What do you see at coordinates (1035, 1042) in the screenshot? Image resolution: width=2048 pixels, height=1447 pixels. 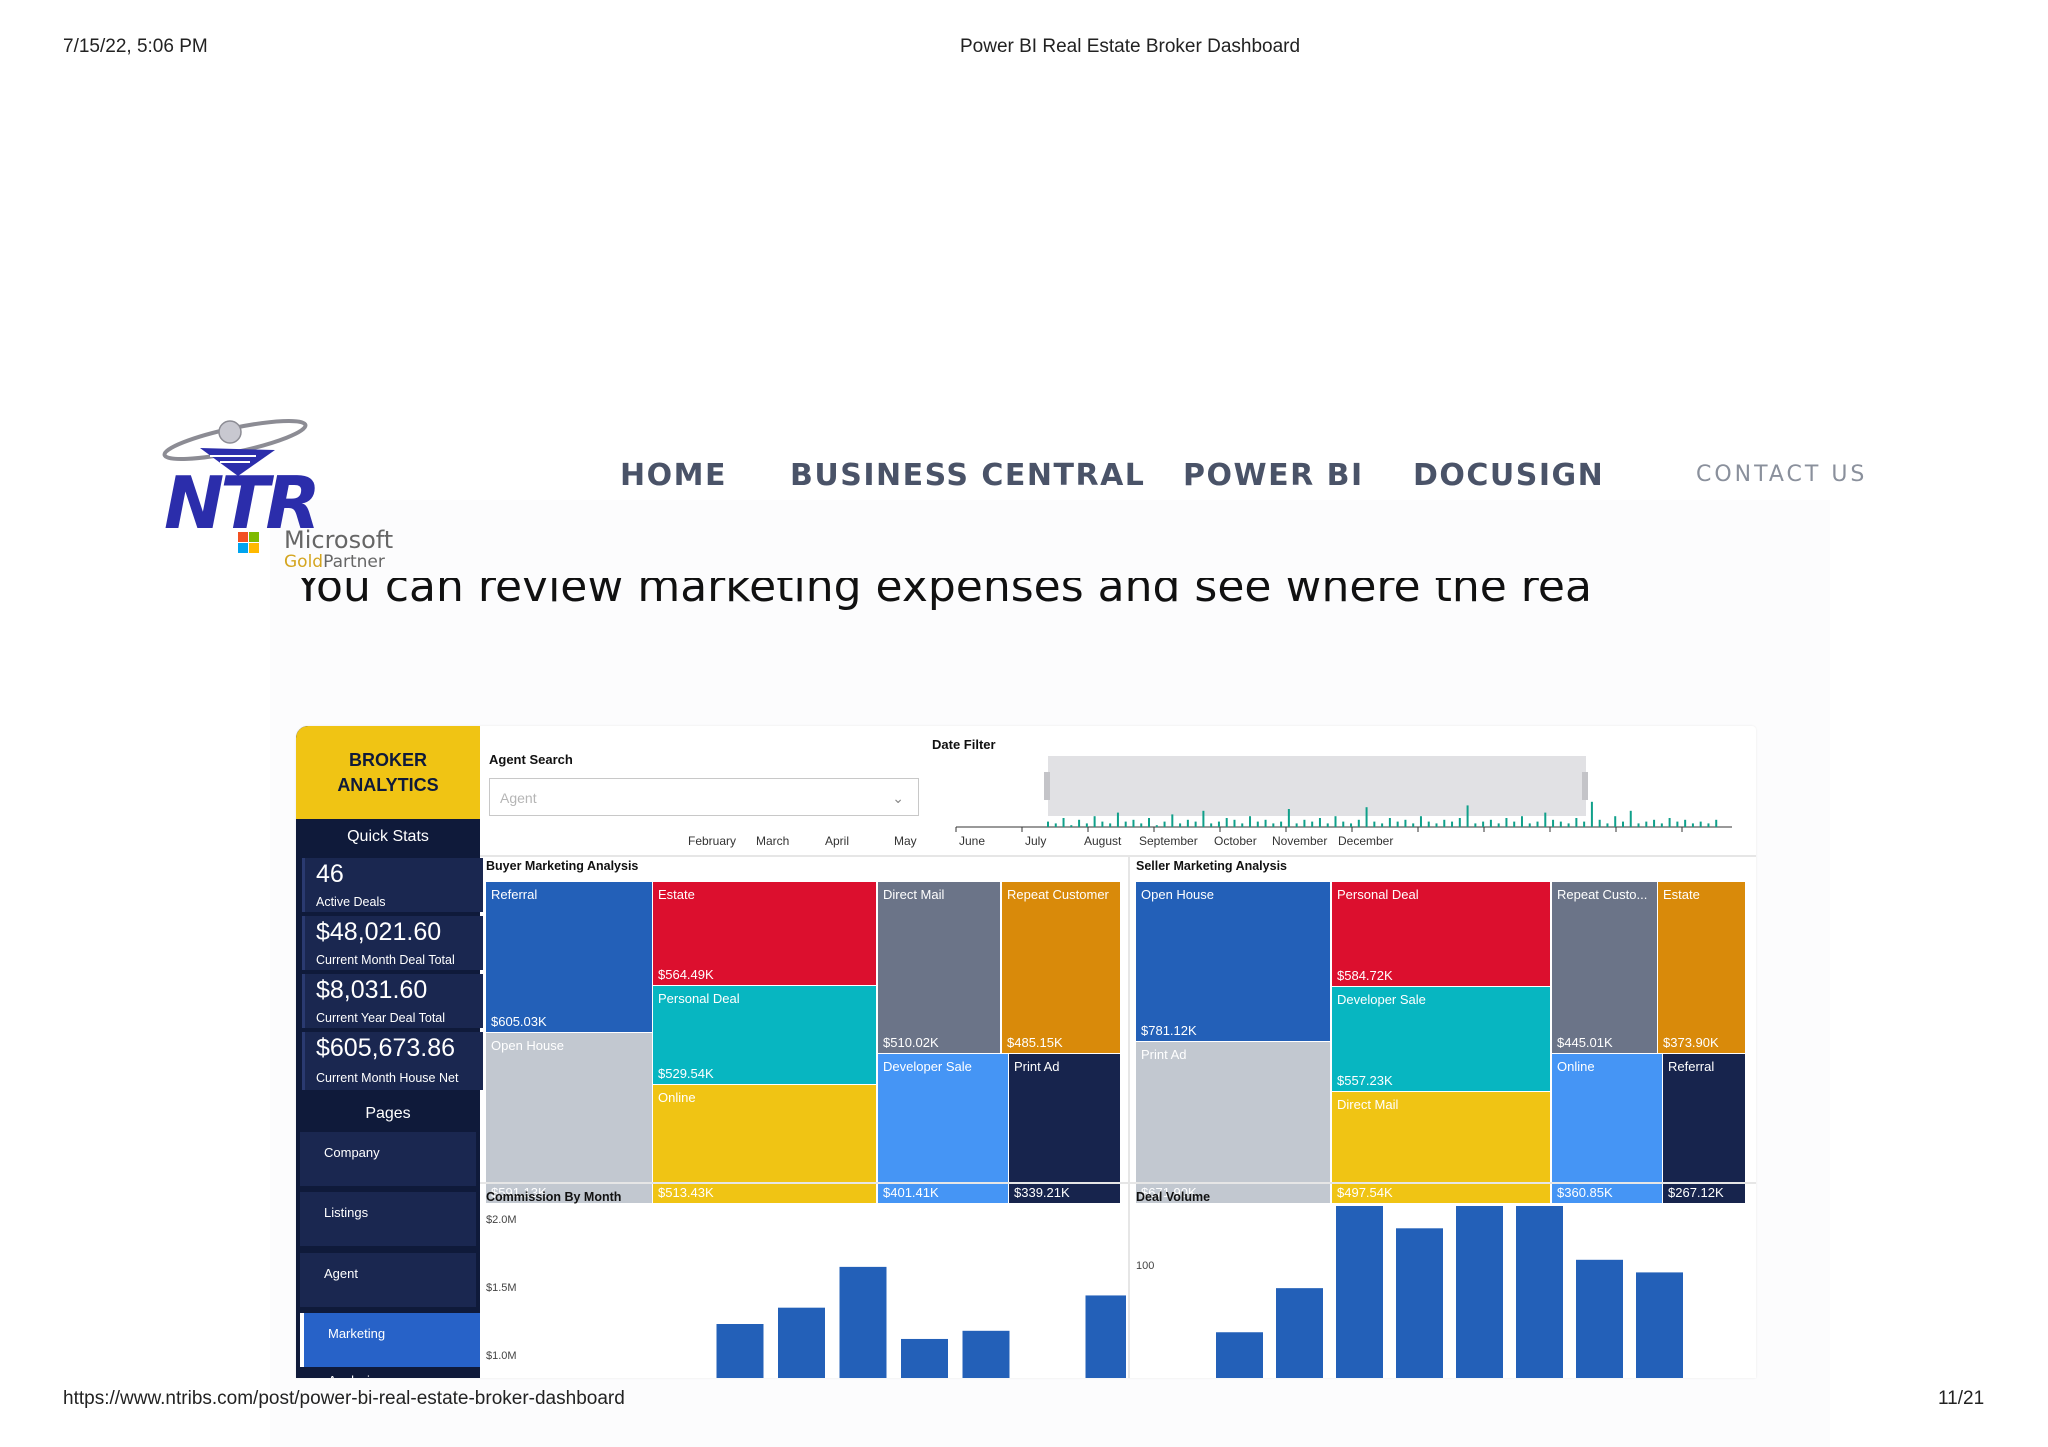 I see `buyer-tile-value: $485.15K` at bounding box center [1035, 1042].